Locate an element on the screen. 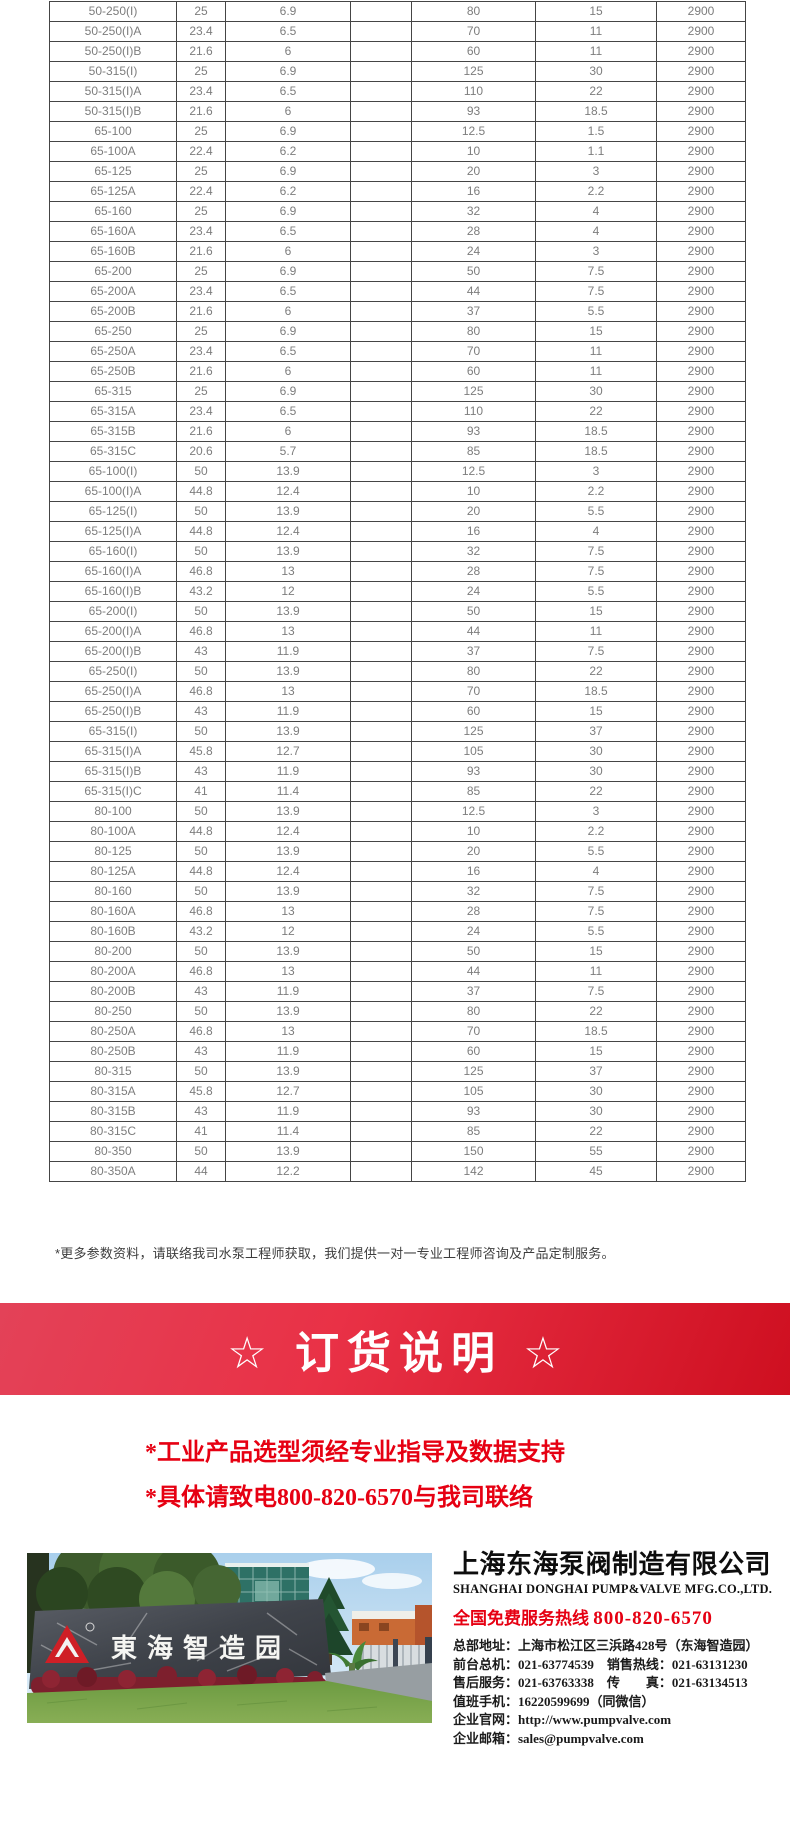 This screenshot has height=1821, width=790. cell-power: 1.1 is located at coordinates (596, 151).